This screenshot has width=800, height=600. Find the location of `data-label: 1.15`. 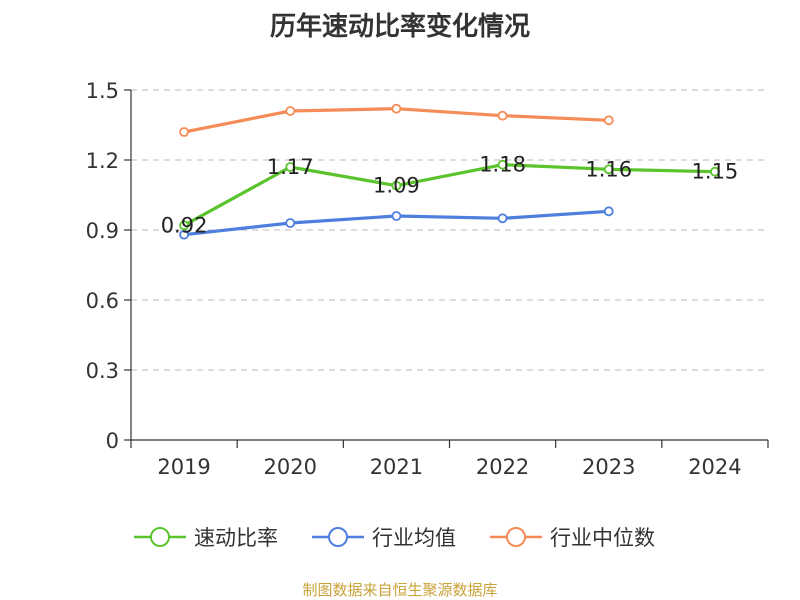

data-label: 1.15 is located at coordinates (715, 172).